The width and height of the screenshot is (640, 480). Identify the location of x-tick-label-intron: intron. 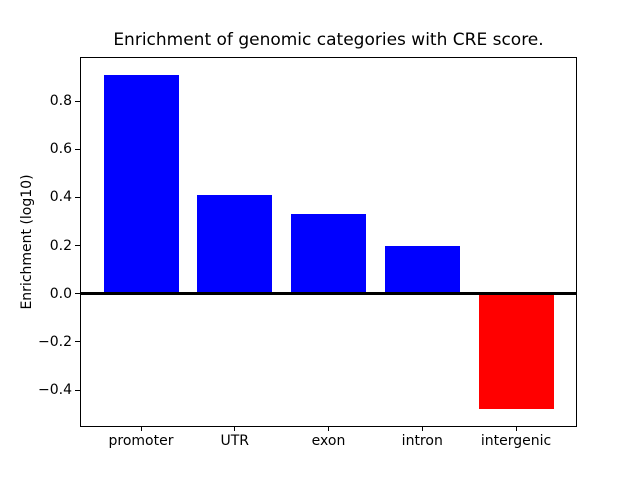
(422, 441).